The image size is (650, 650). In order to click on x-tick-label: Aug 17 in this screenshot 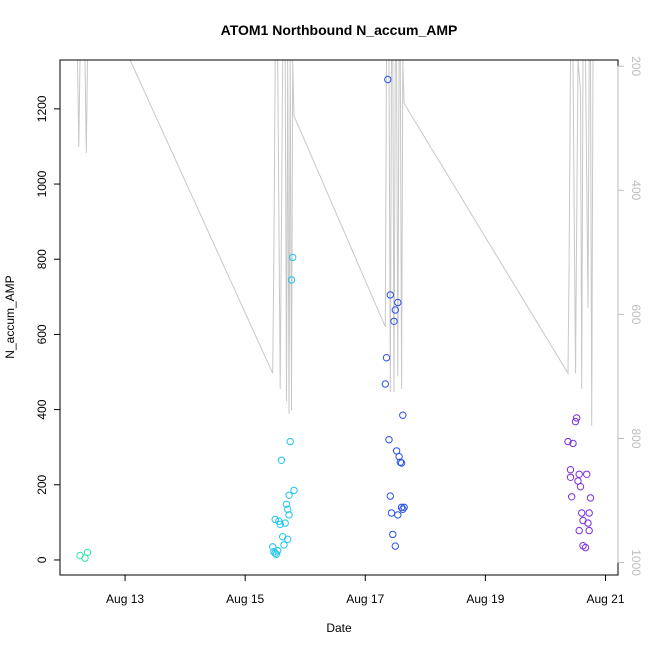, I will do `click(365, 599)`.